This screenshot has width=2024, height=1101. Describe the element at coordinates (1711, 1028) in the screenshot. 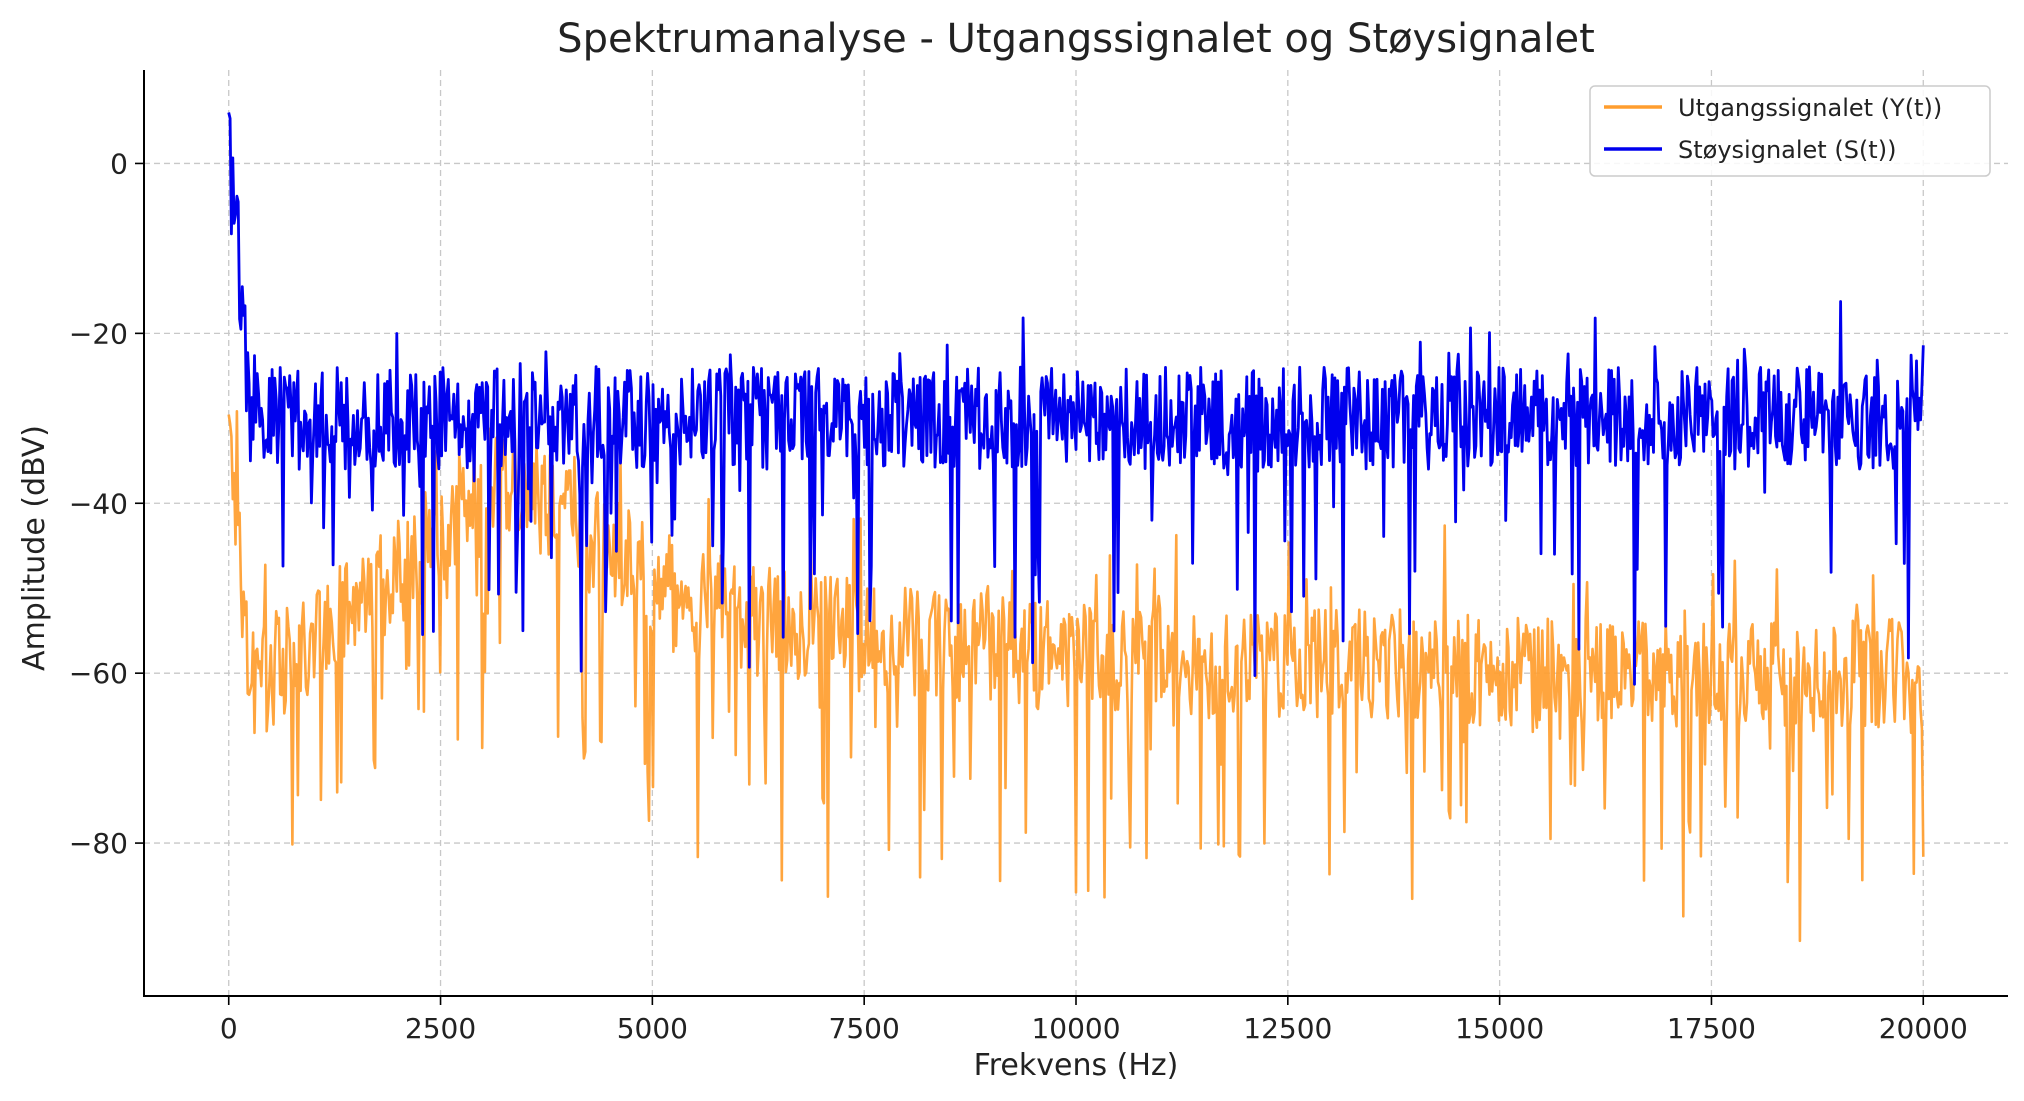

I see `x-tick-label: 17500` at that location.